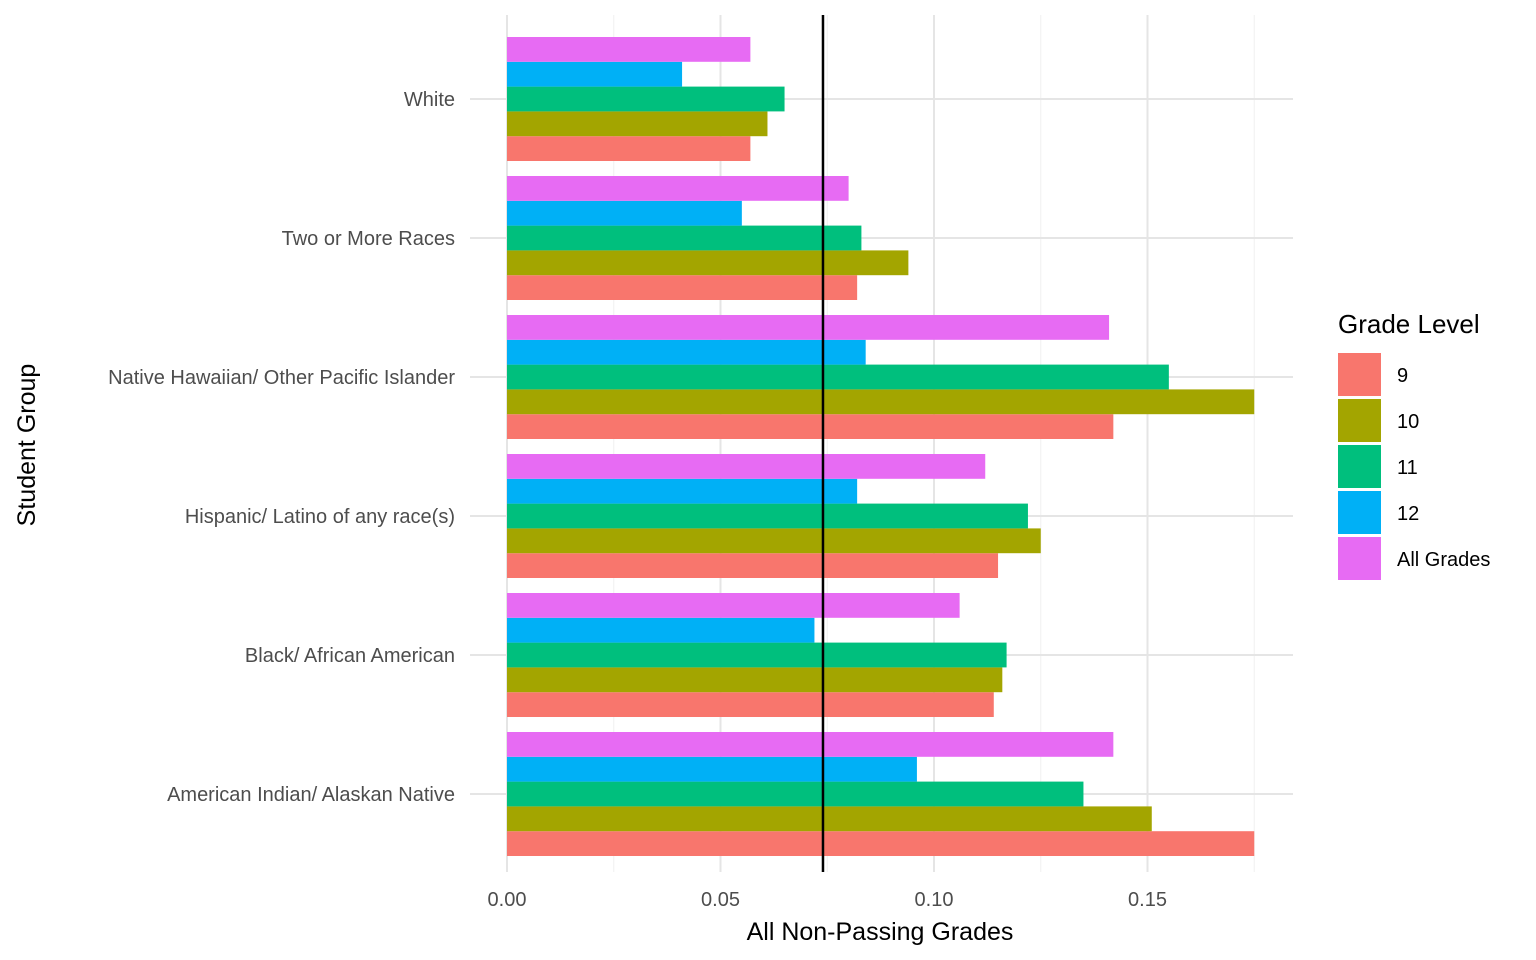  I want to click on y-tick-label: White, so click(429, 100).